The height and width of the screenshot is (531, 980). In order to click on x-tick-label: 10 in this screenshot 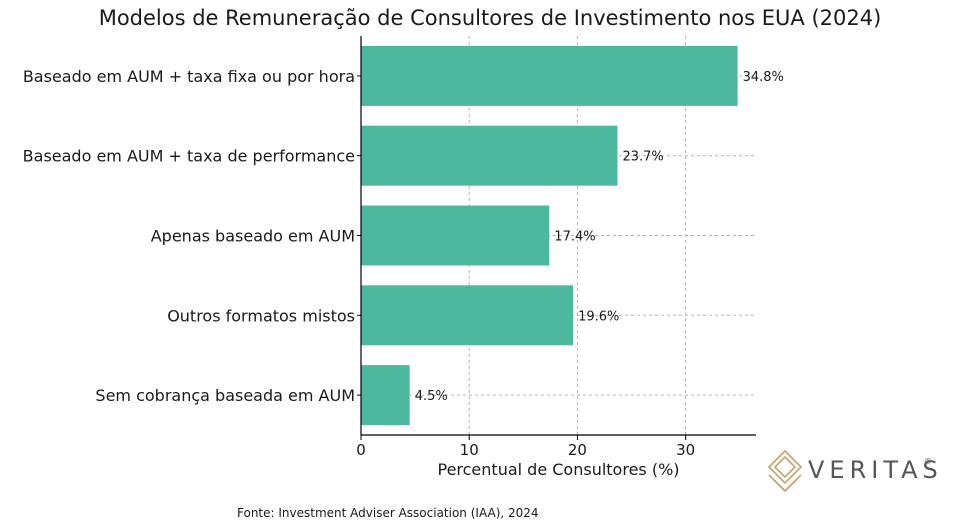, I will do `click(469, 450)`.